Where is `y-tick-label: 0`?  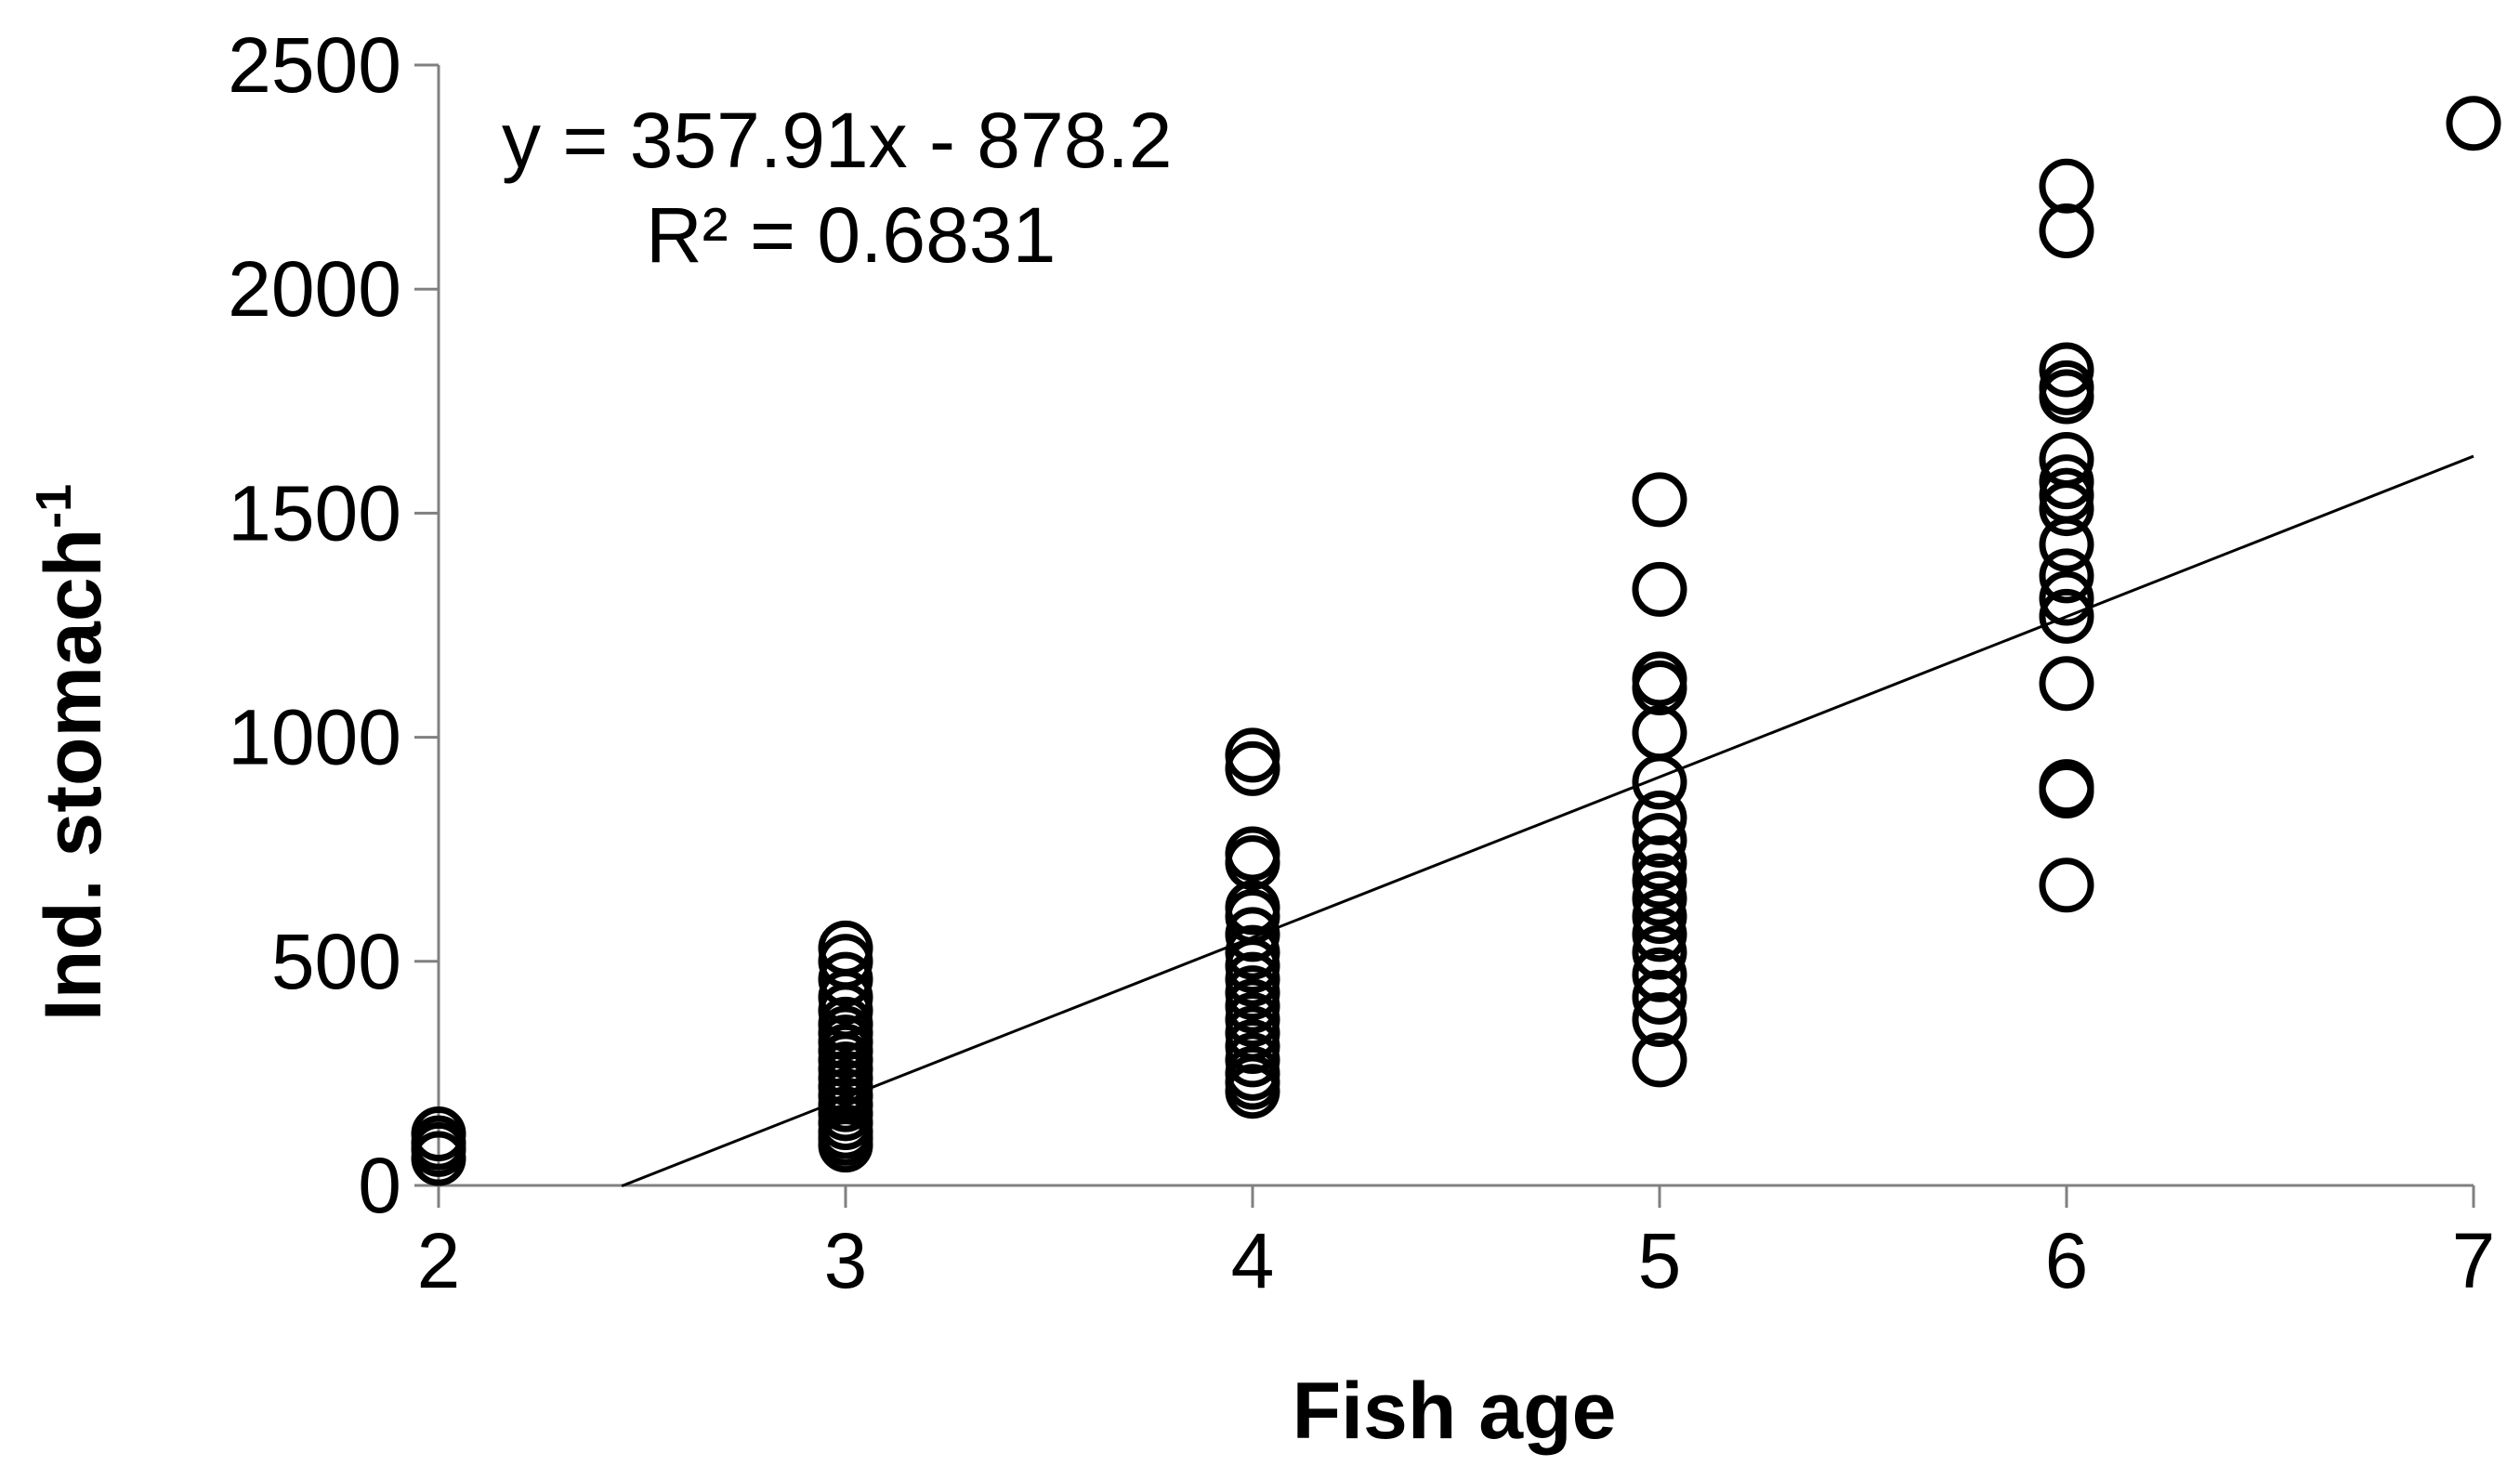 y-tick-label: 0 is located at coordinates (379, 1186).